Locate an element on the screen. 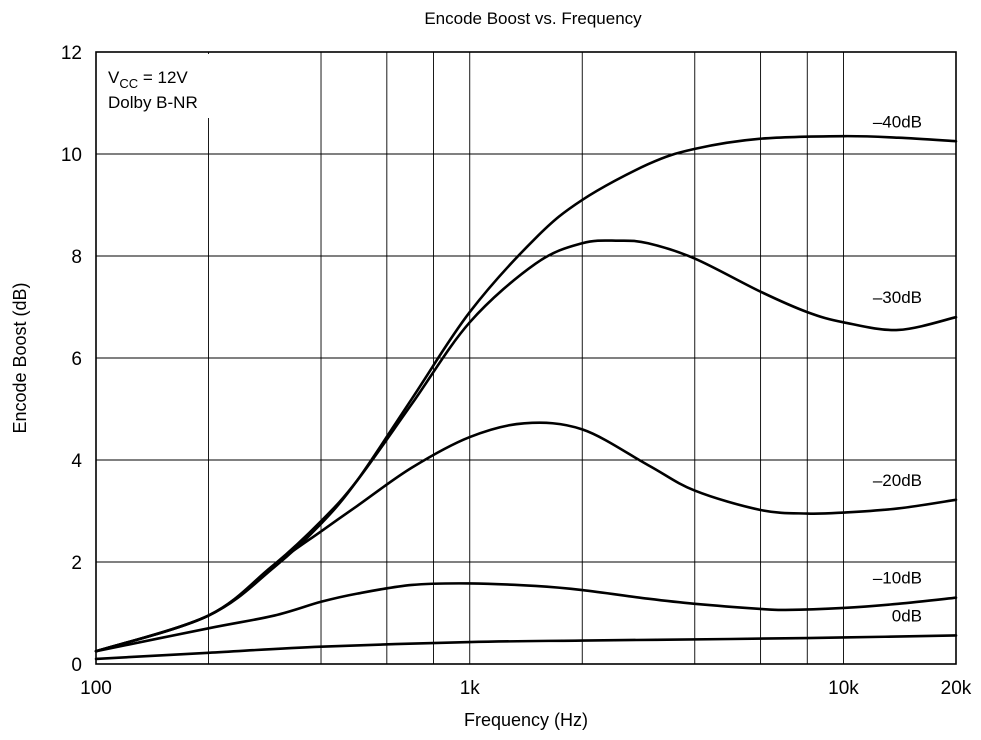 The image size is (981, 740). annotation-box: VCC = 12V Dolby B-NR is located at coordinates (172, 86).